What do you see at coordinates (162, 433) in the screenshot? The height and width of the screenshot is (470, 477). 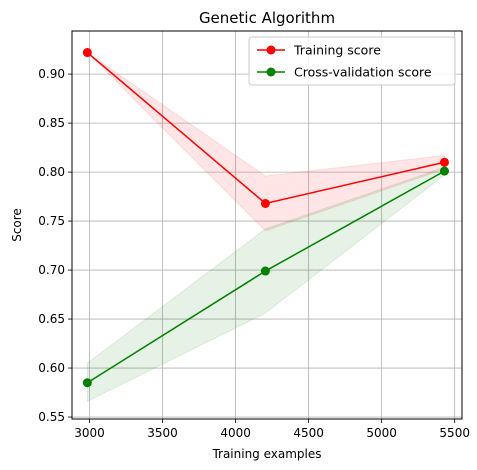 I see `x-tick-label: 3500` at bounding box center [162, 433].